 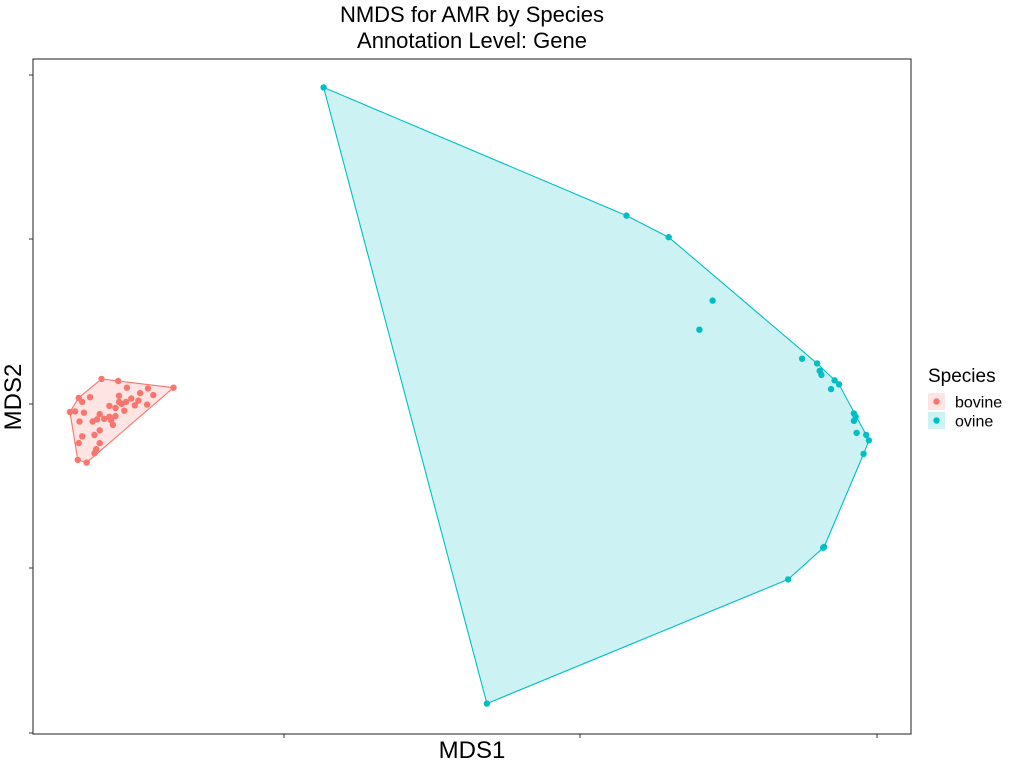 I want to click on y-axis-ticks, so click(x=31, y=404).